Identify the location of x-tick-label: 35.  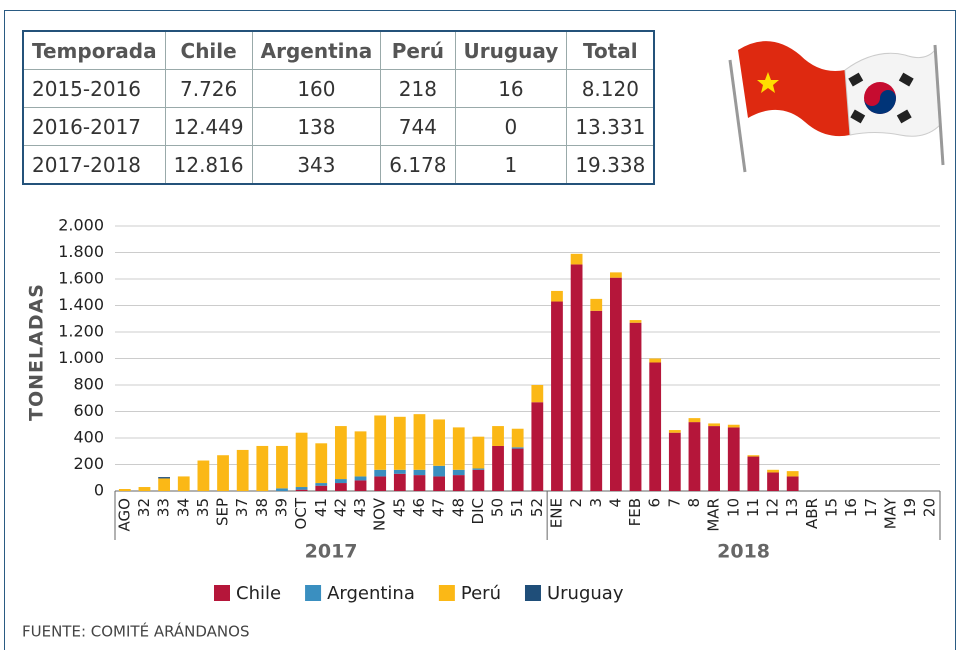
(203, 507).